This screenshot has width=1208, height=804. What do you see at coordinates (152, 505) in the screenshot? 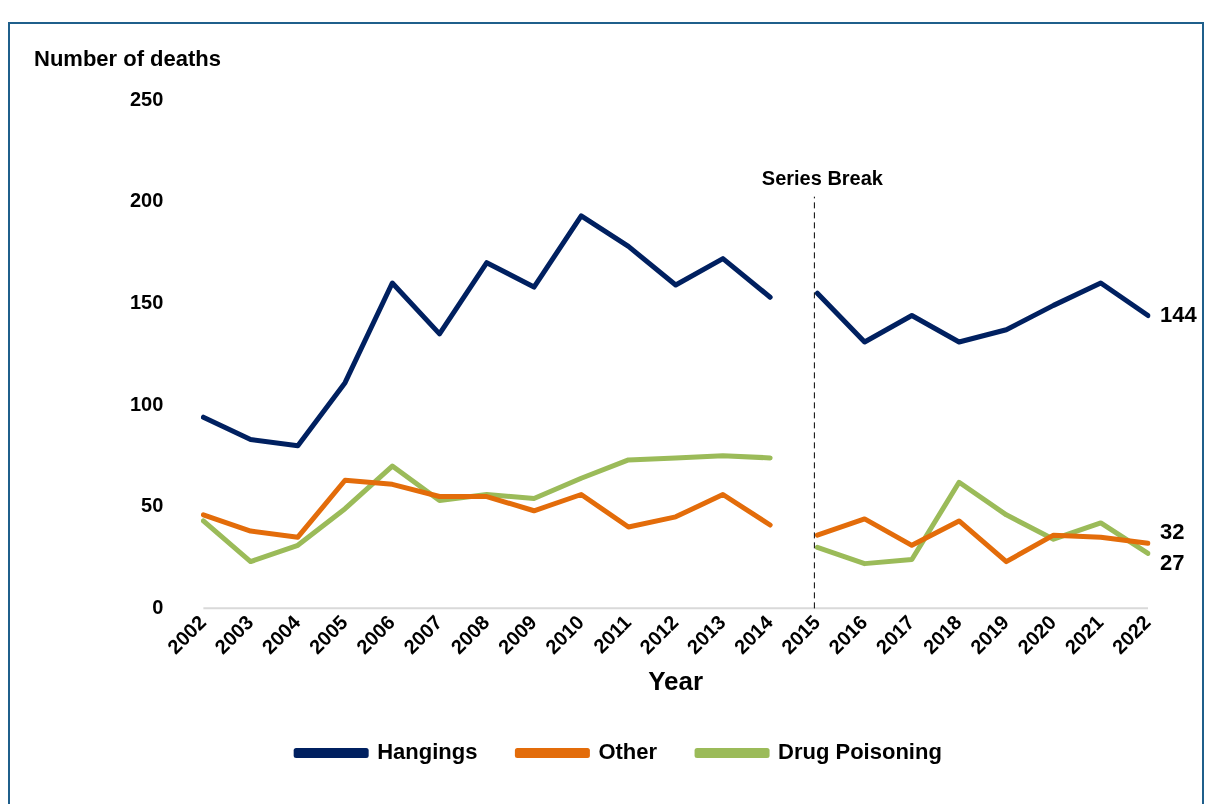
I see `y-tick-label: 50` at bounding box center [152, 505].